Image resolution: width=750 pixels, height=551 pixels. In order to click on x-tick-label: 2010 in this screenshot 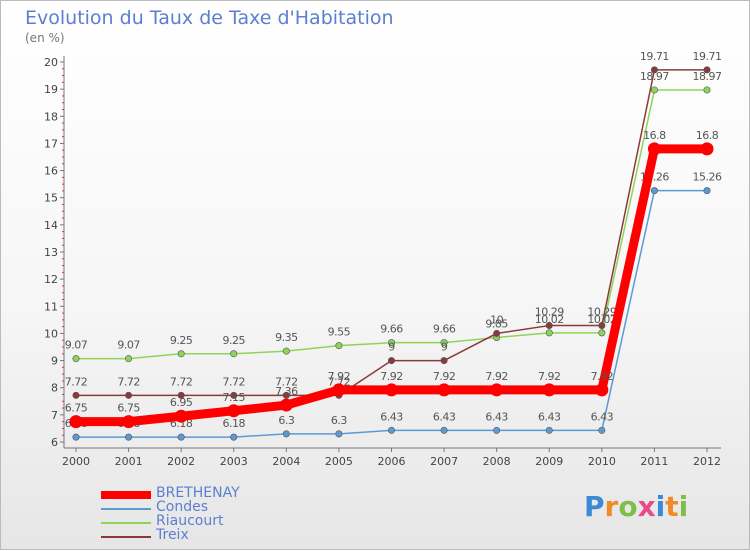, I will do `click(602, 461)`.